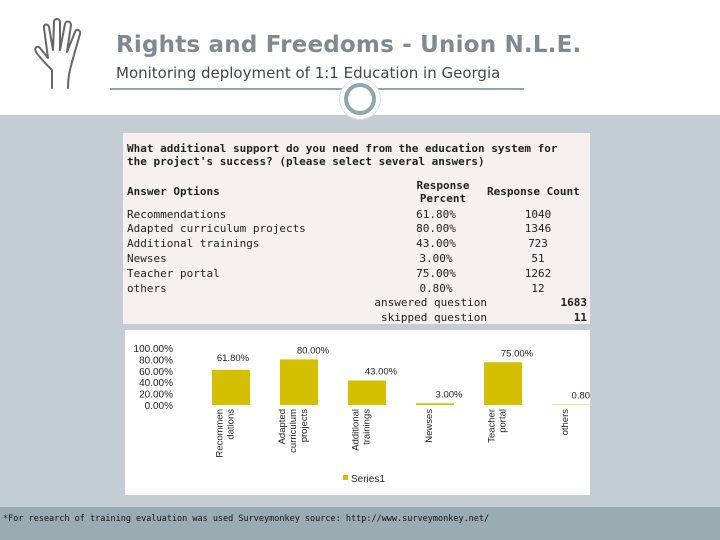  Describe the element at coordinates (193, 243) in the screenshot. I see `row-option: Additional trainings` at that location.